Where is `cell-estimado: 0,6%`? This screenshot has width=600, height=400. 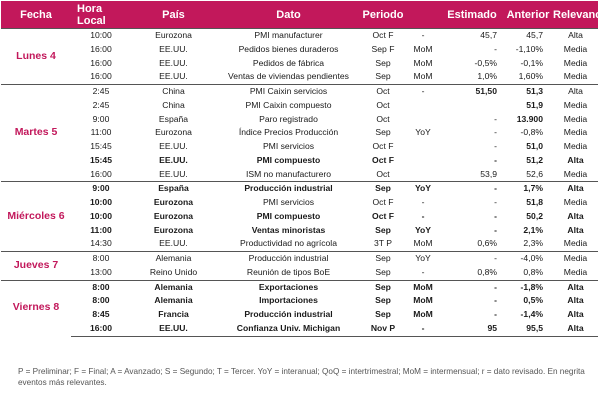 cell-estimado: 0,6% is located at coordinates (472, 245).